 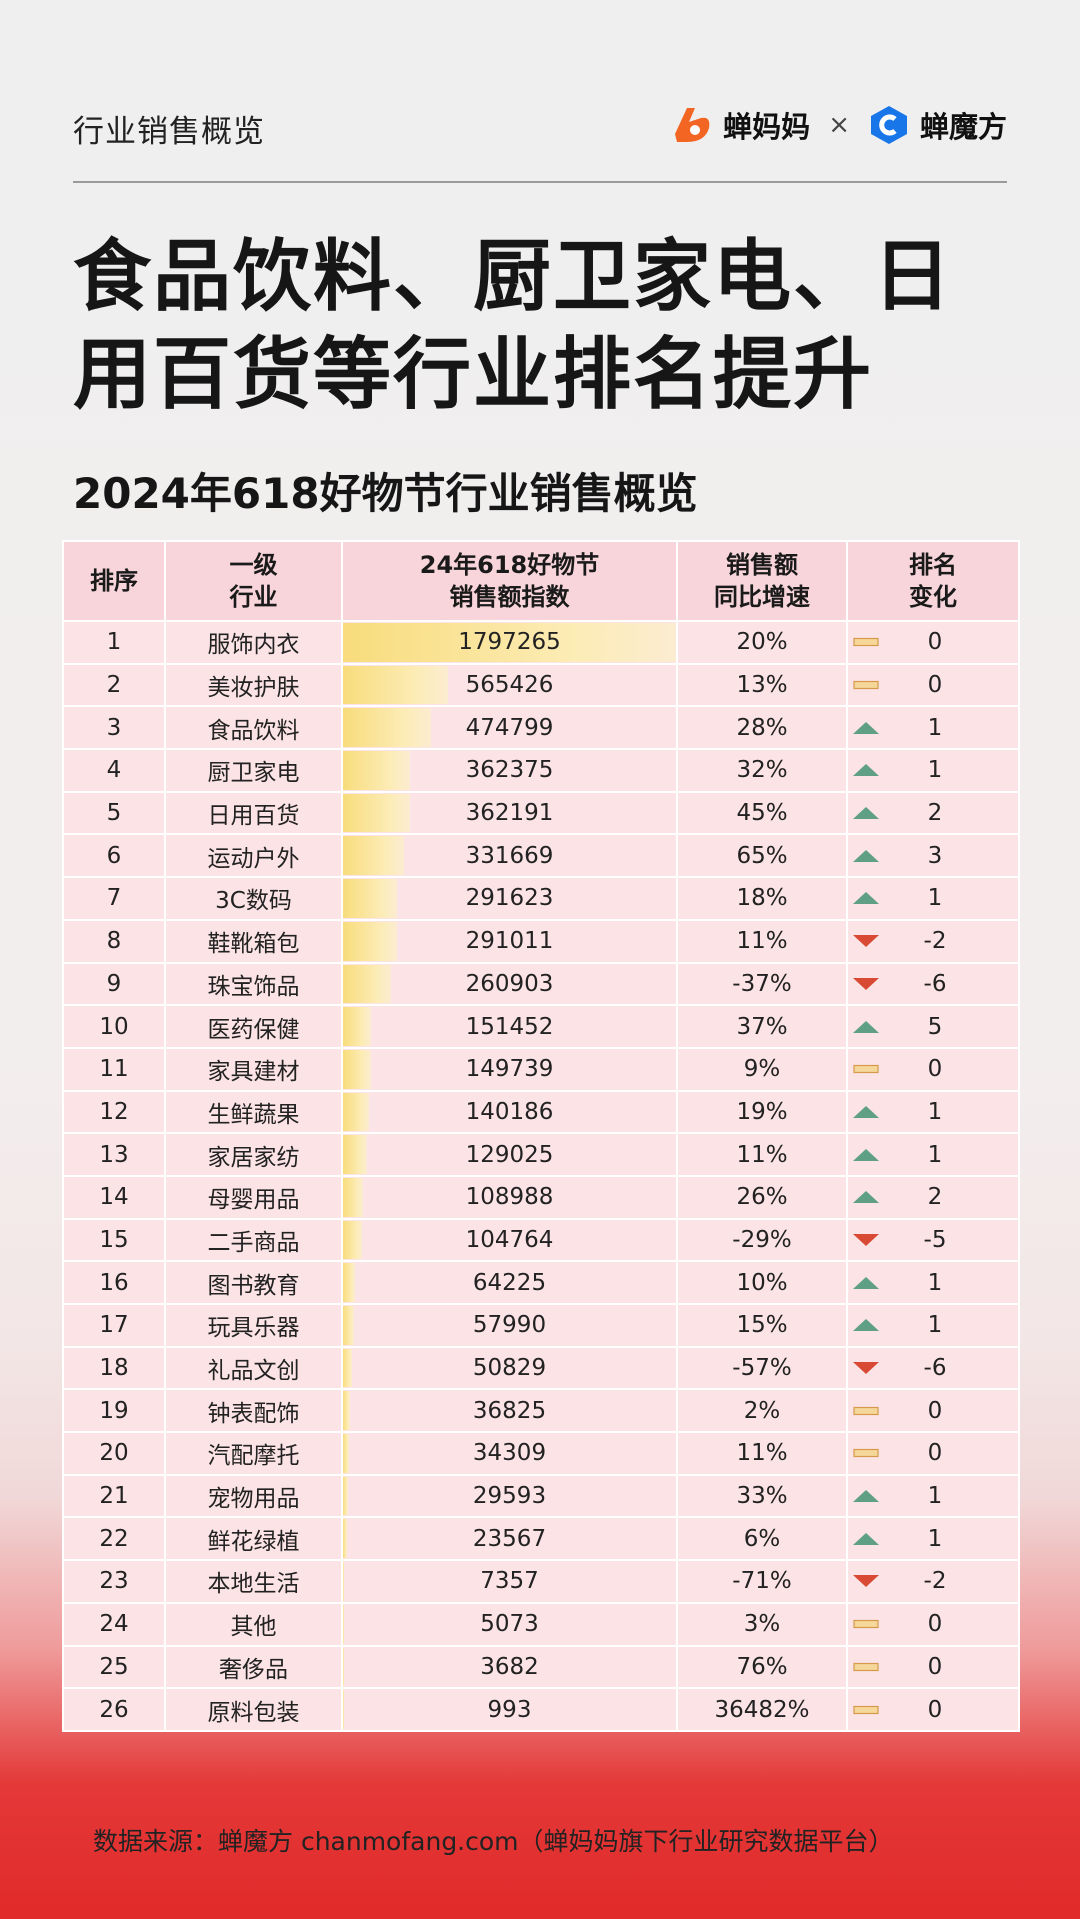 What do you see at coordinates (253, 1325) in the screenshot?
I see `industry-cell: 玩具乐器` at bounding box center [253, 1325].